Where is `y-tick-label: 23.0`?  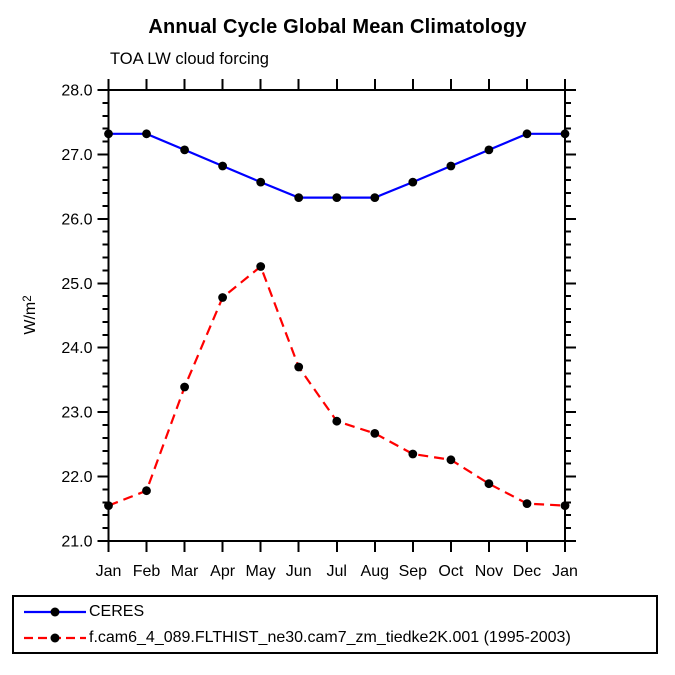 y-tick-label: 23.0 is located at coordinates (76, 413).